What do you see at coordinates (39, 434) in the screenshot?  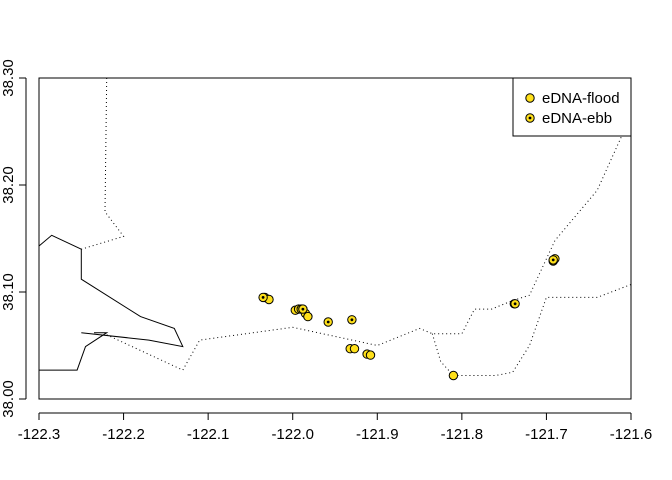 I see `x-tick-label: -122.3` at bounding box center [39, 434].